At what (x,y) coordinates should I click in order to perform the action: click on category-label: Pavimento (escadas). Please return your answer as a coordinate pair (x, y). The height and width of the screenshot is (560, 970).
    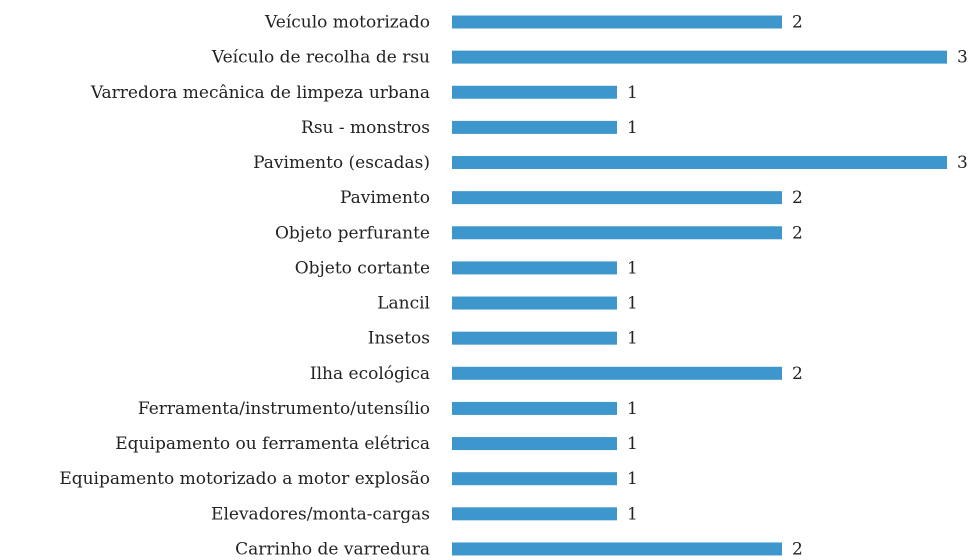
    Looking at the image, I should click on (341, 163).